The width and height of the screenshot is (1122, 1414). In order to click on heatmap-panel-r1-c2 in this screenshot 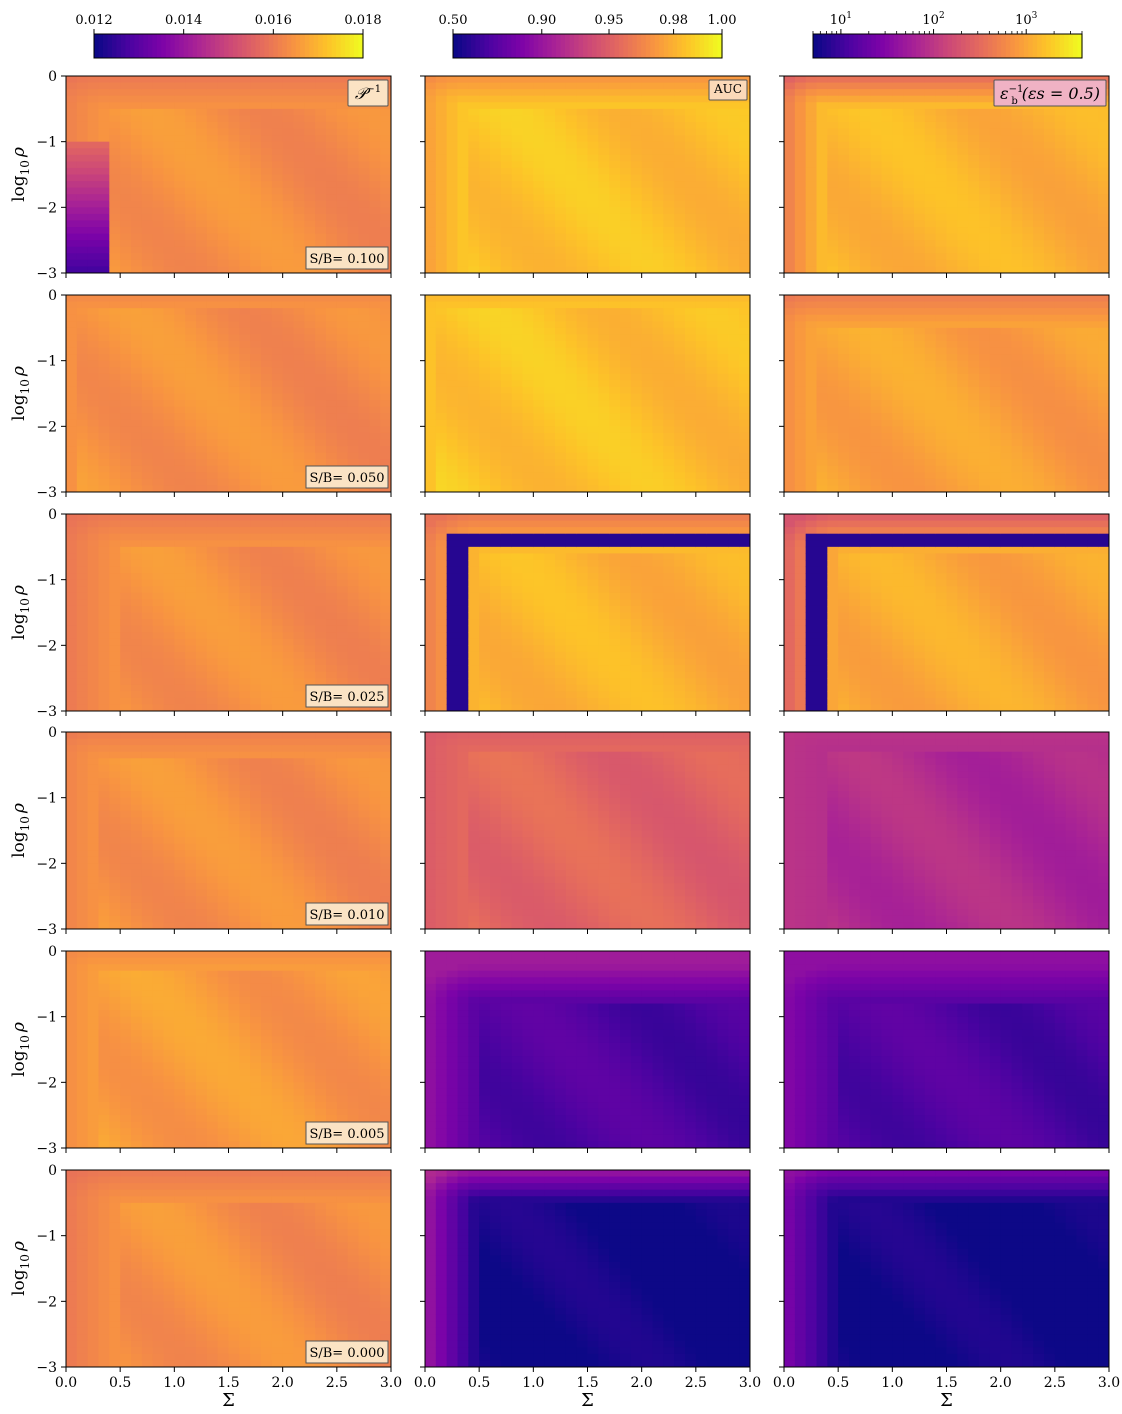, I will do `click(944, 395)`.